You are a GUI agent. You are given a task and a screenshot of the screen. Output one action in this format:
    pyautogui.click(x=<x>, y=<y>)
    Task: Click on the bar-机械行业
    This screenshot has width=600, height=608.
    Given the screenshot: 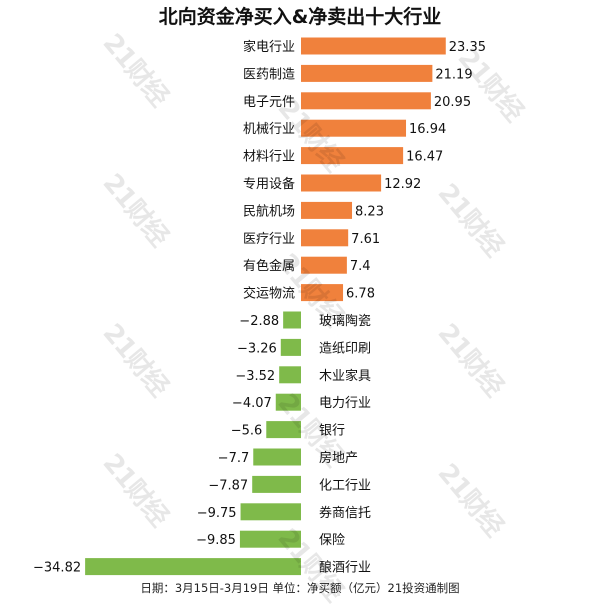 What is the action you would take?
    pyautogui.click(x=354, y=128)
    